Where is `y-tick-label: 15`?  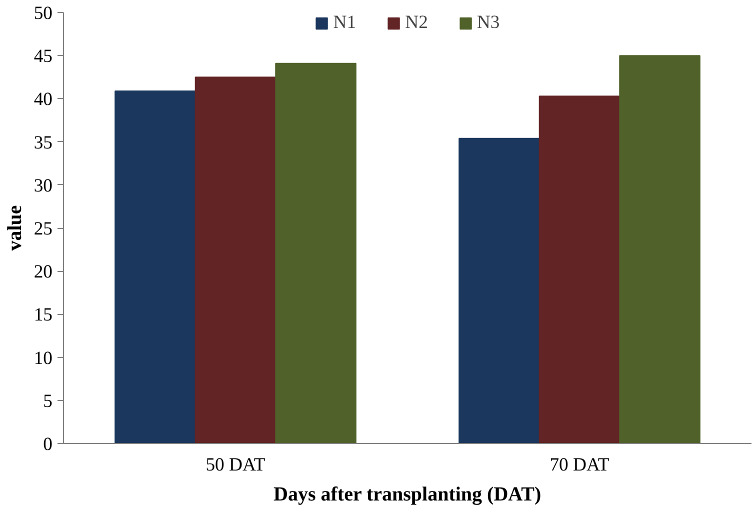 y-tick-label: 15 is located at coordinates (43, 315).